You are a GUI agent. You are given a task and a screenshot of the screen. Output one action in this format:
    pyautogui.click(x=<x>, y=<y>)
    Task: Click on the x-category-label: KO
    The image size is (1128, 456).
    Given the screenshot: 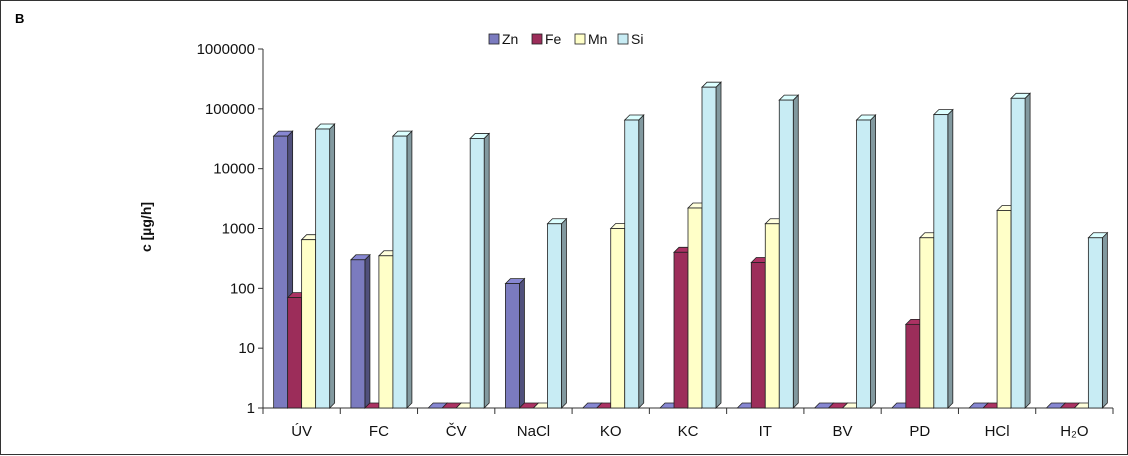 What is the action you would take?
    pyautogui.click(x=611, y=431)
    